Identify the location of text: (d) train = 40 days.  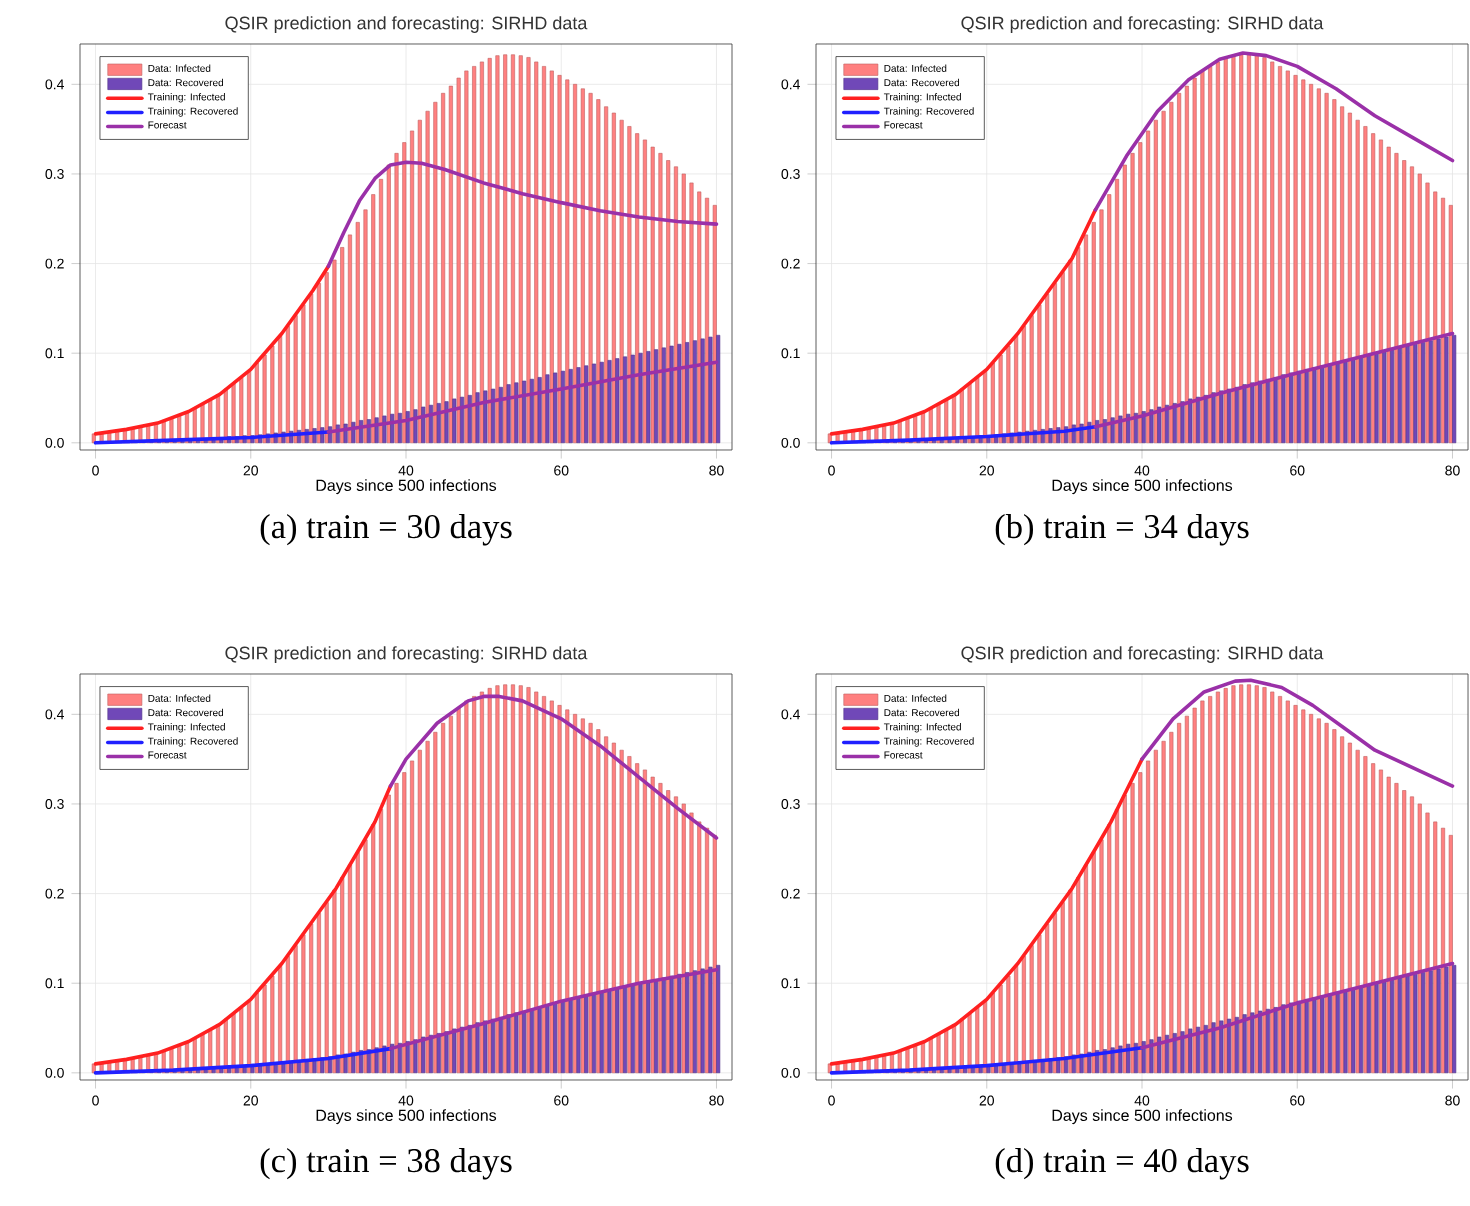
(1122, 1164).